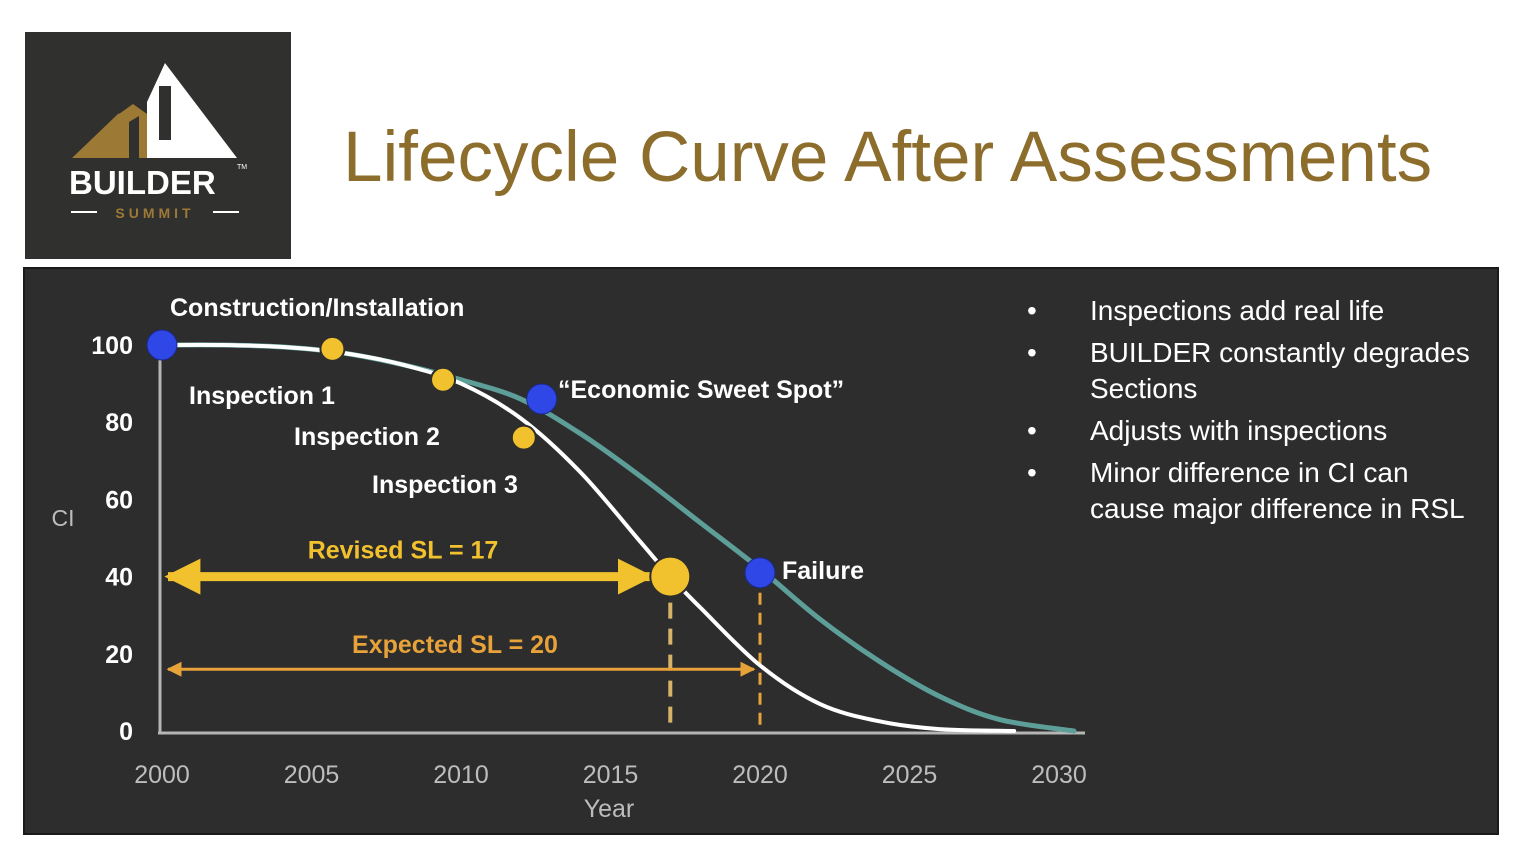  Describe the element at coordinates (262, 396) in the screenshot. I see `inspection-label: Inspection 1` at that location.